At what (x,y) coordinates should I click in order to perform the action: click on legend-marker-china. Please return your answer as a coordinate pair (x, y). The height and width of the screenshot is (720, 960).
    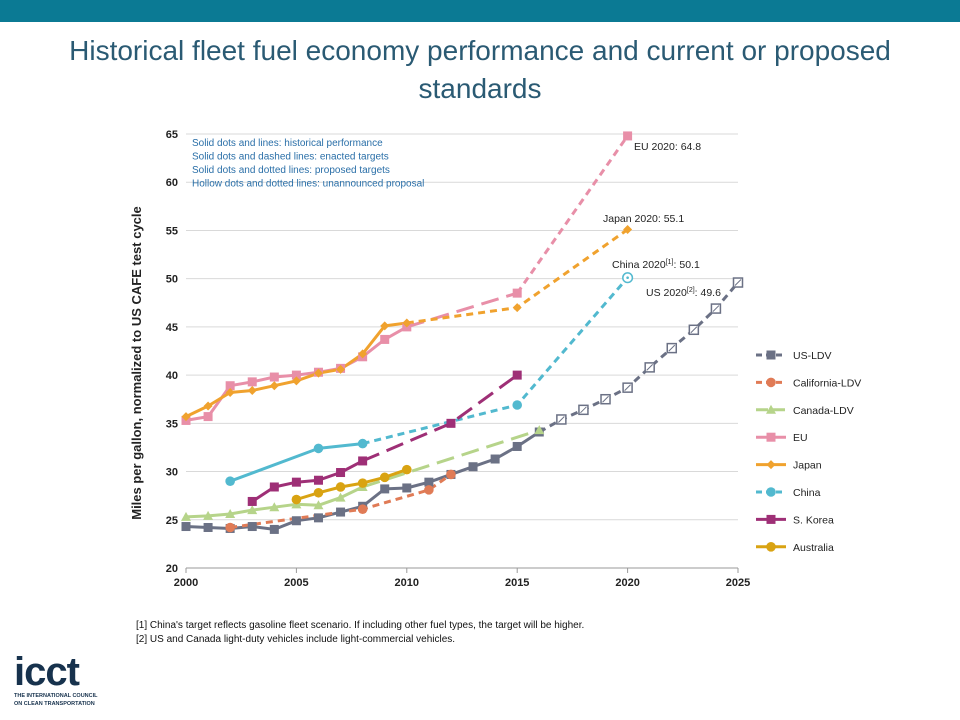
    Looking at the image, I should click on (771, 492).